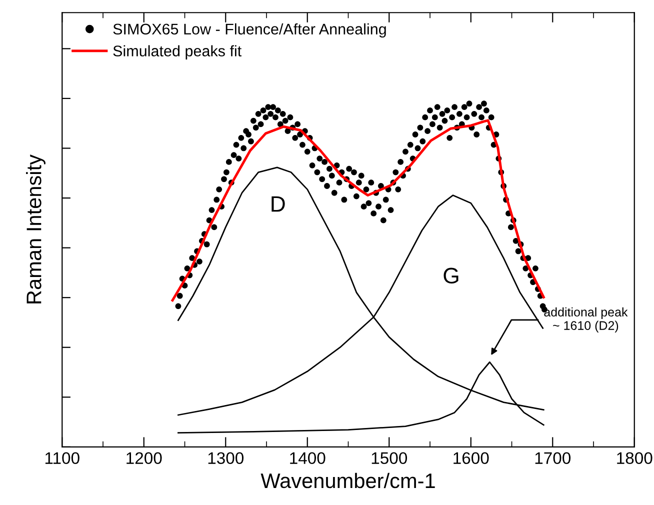  What do you see at coordinates (553, 458) in the screenshot?
I see `x-tick-label: 1700` at bounding box center [553, 458].